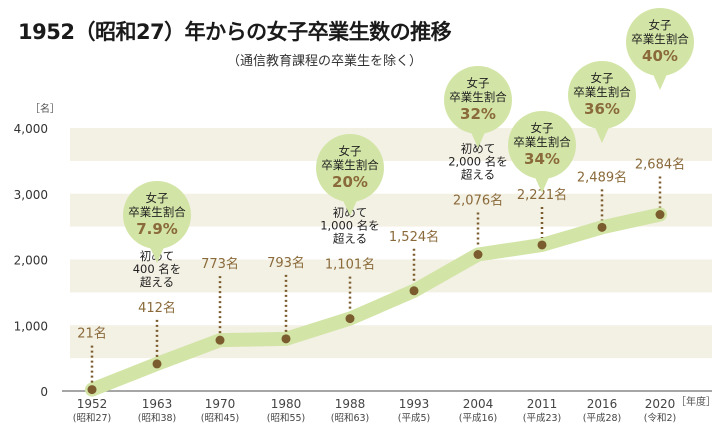  I want to click on data-label: 21名, so click(92, 334).